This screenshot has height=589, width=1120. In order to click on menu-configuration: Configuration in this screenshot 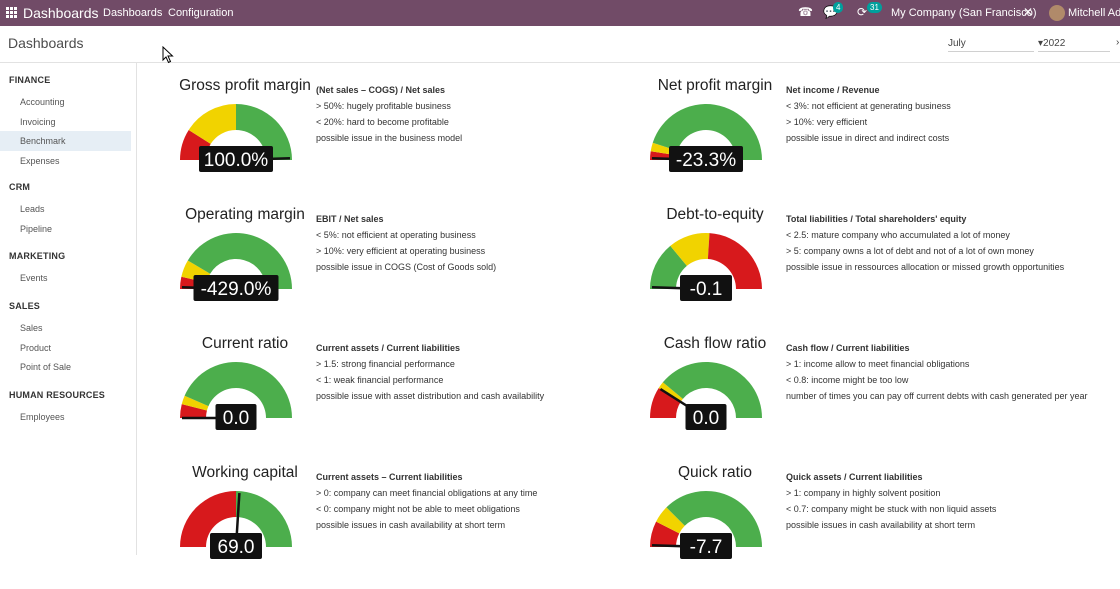, I will do `click(201, 13)`.